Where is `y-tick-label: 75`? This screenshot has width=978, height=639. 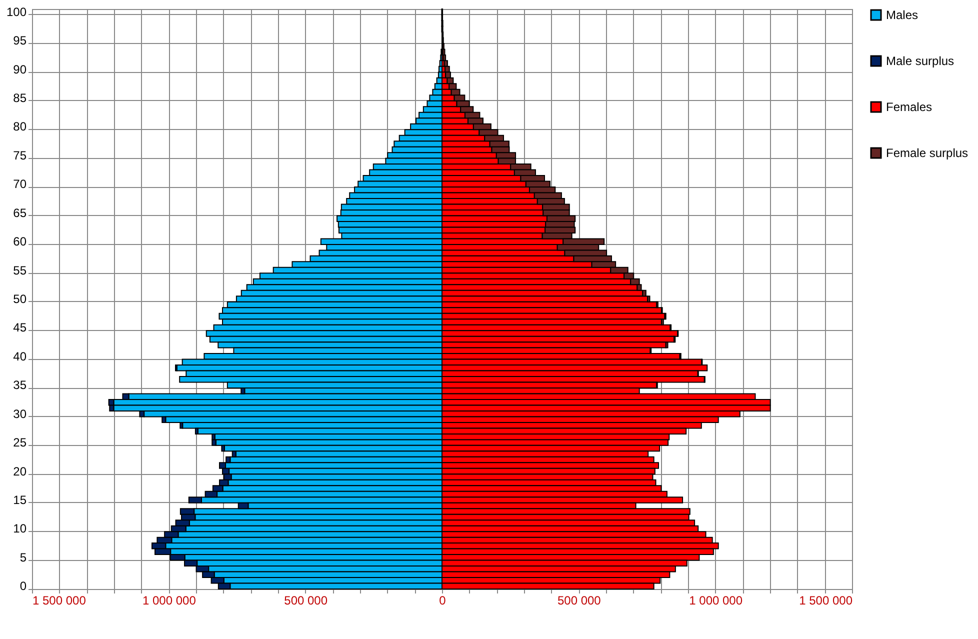
y-tick-label: 75 is located at coordinates (20, 155).